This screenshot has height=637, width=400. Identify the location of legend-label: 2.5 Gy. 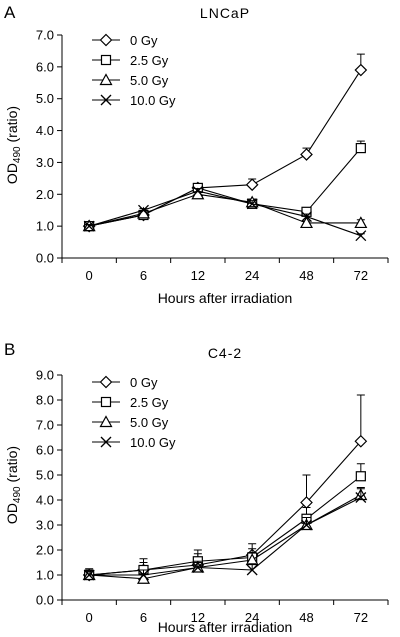
(149, 402).